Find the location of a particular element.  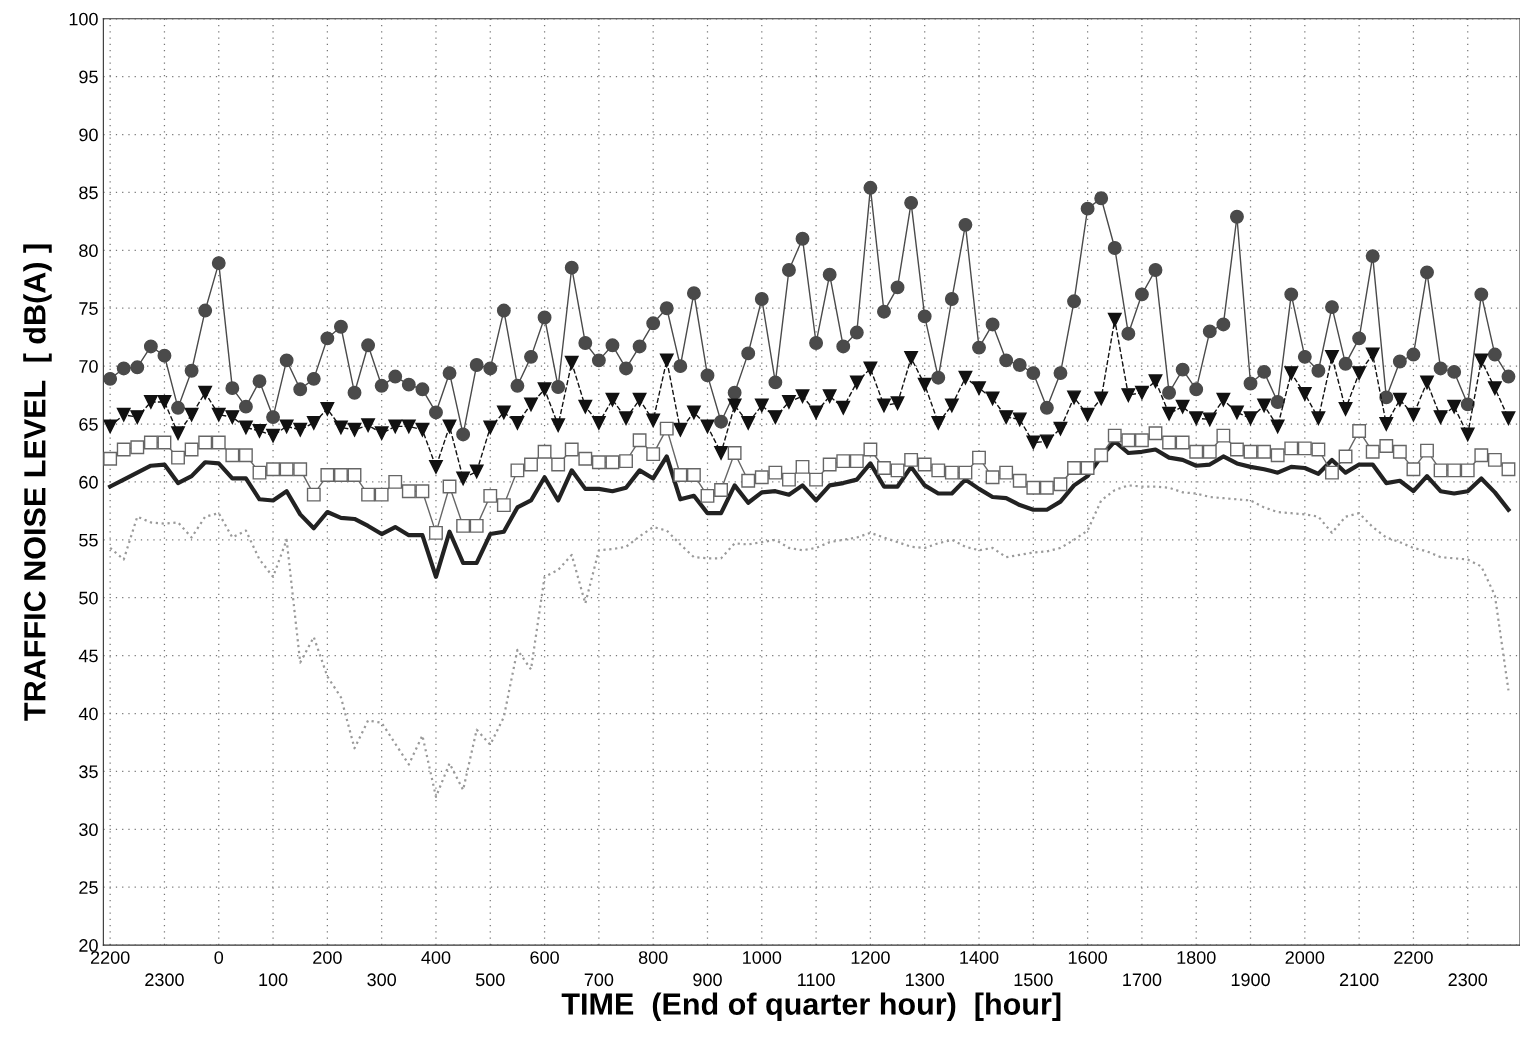

x-tick-label: 1600 is located at coordinates (1087, 957).